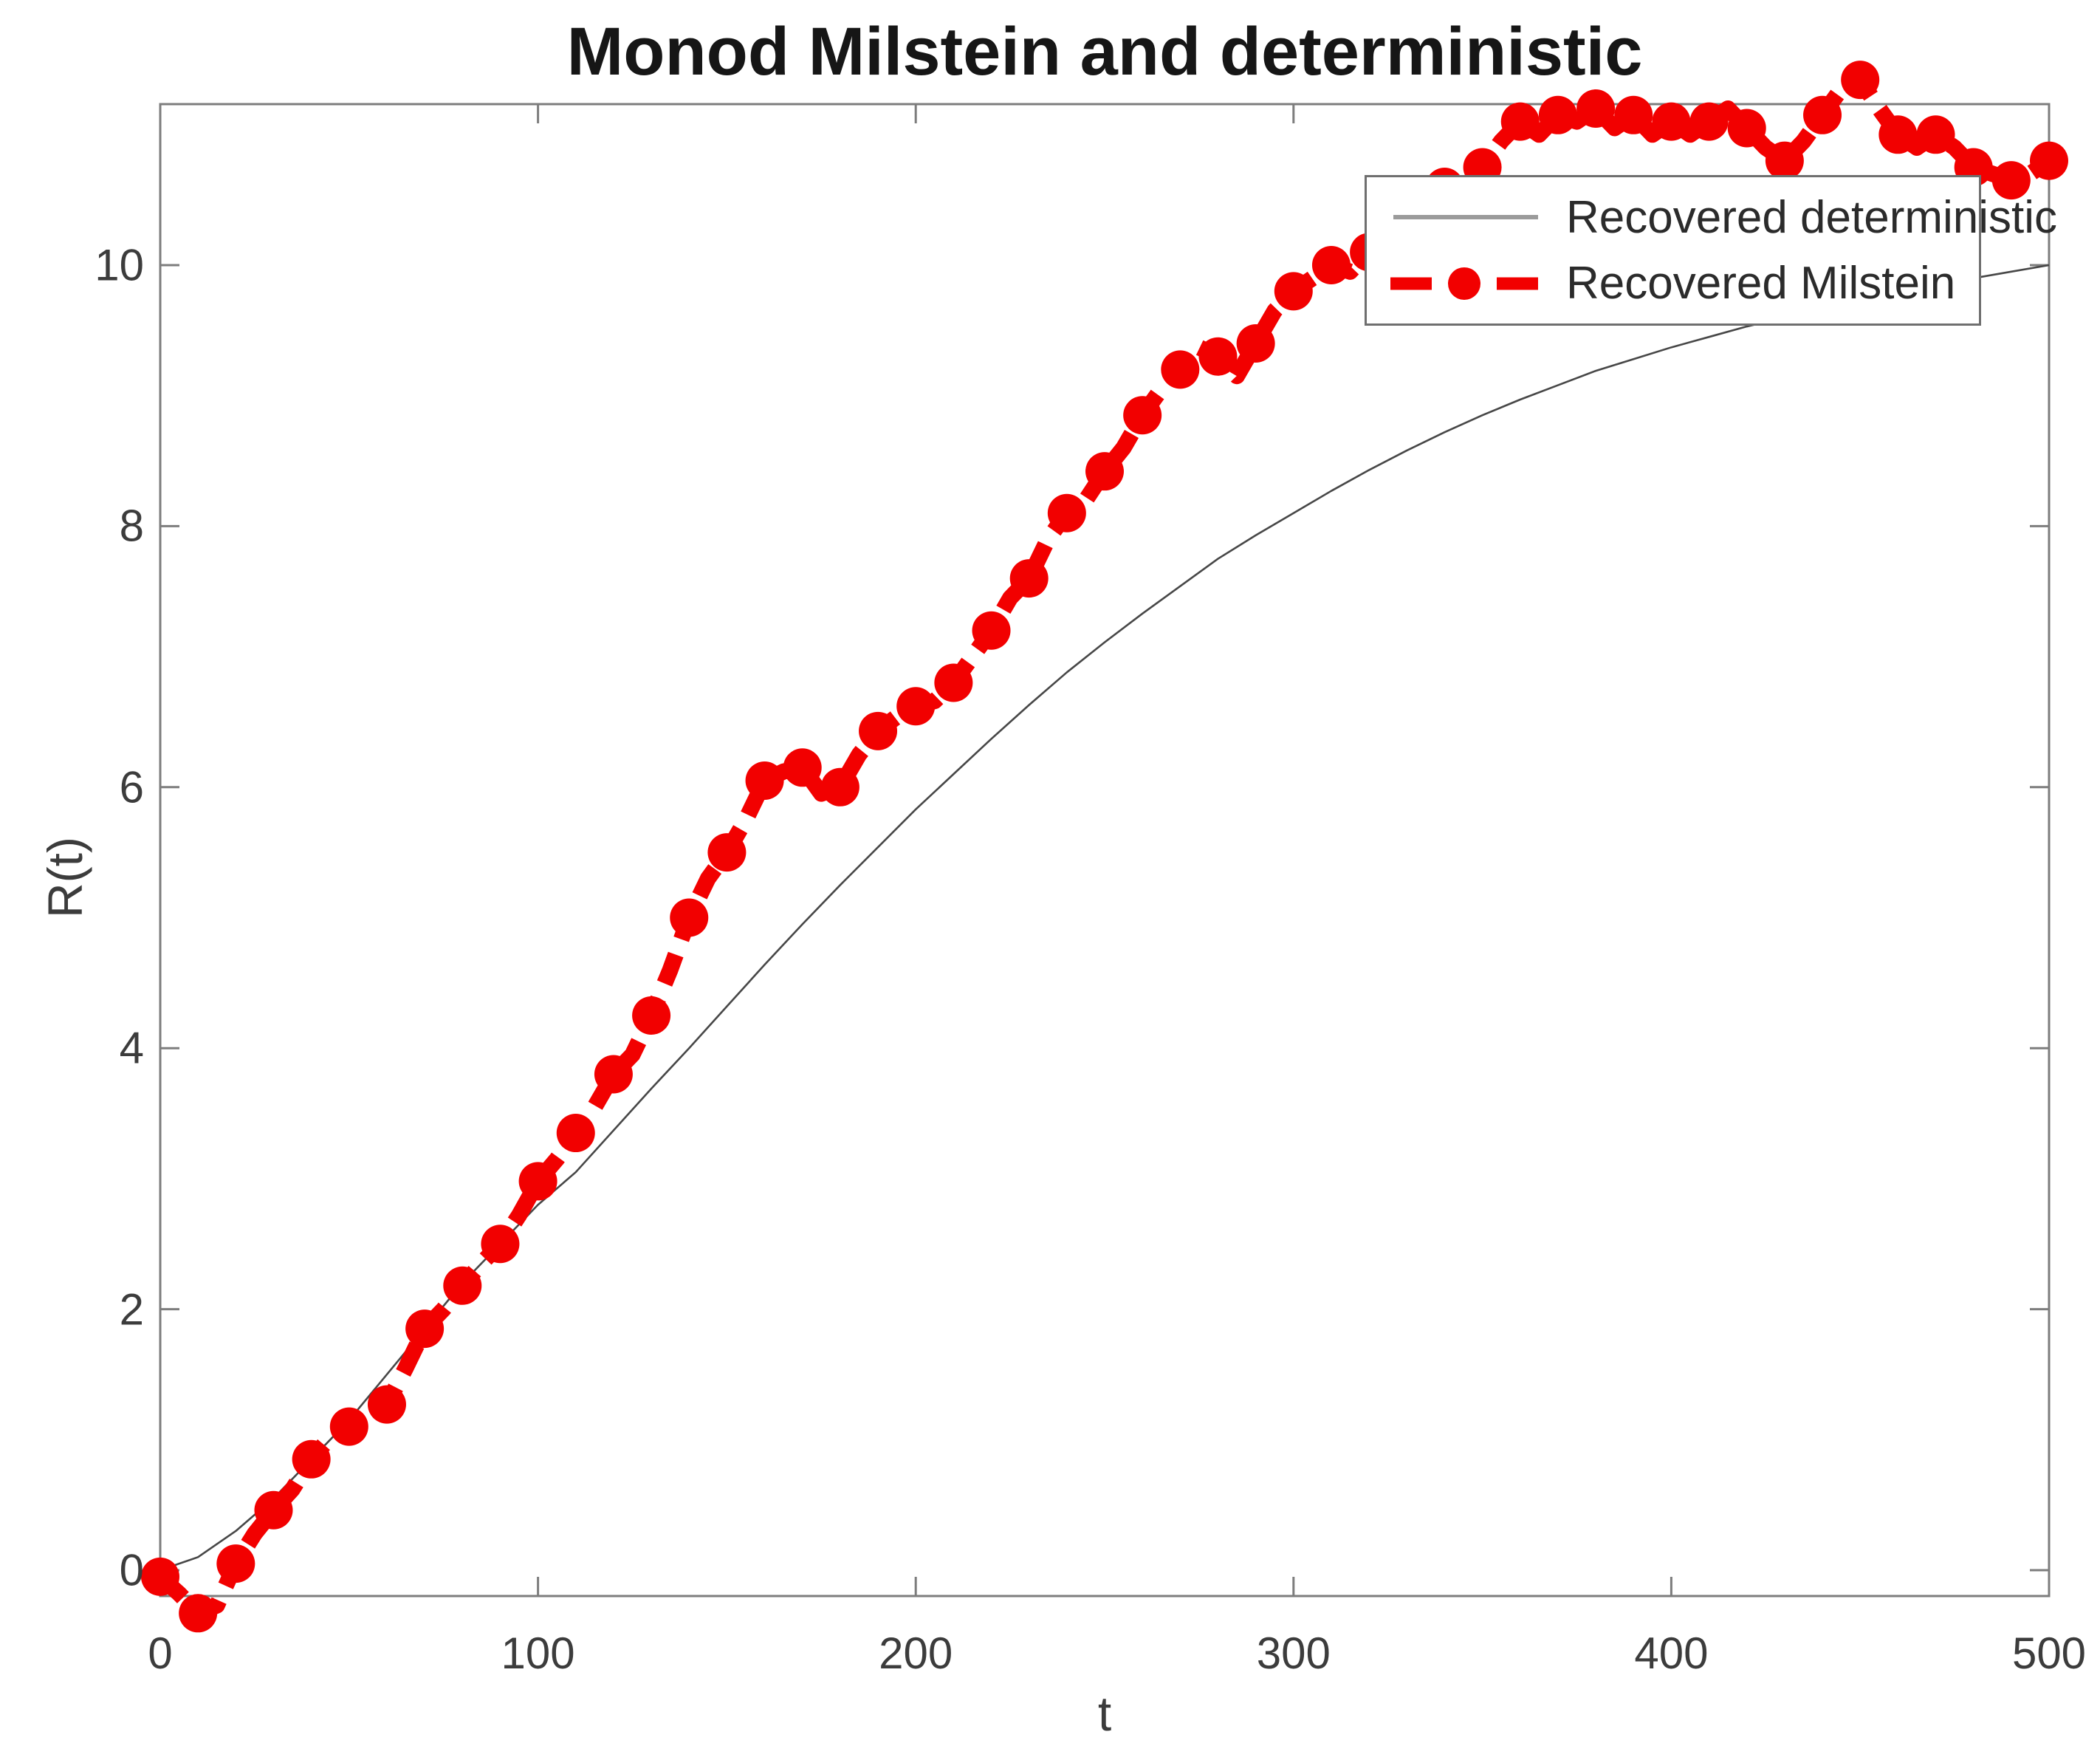 The height and width of the screenshot is (1743, 2100). Describe the element at coordinates (916, 1654) in the screenshot. I see `x-tick-label-200: 200` at that location.